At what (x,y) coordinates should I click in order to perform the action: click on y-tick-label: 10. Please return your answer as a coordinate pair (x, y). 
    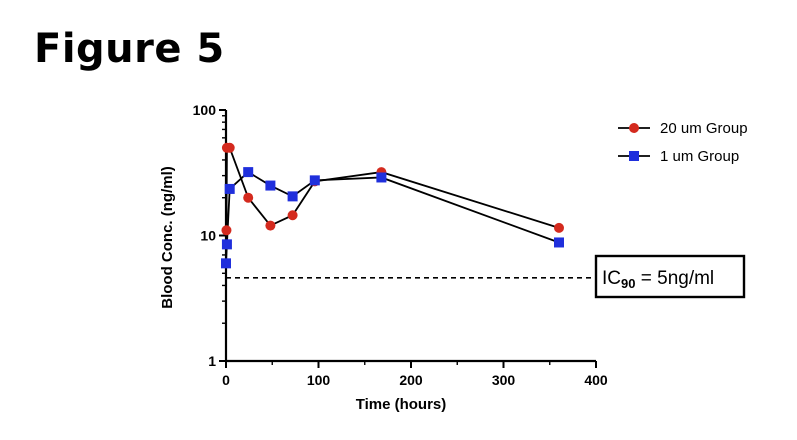
    Looking at the image, I should click on (208, 236).